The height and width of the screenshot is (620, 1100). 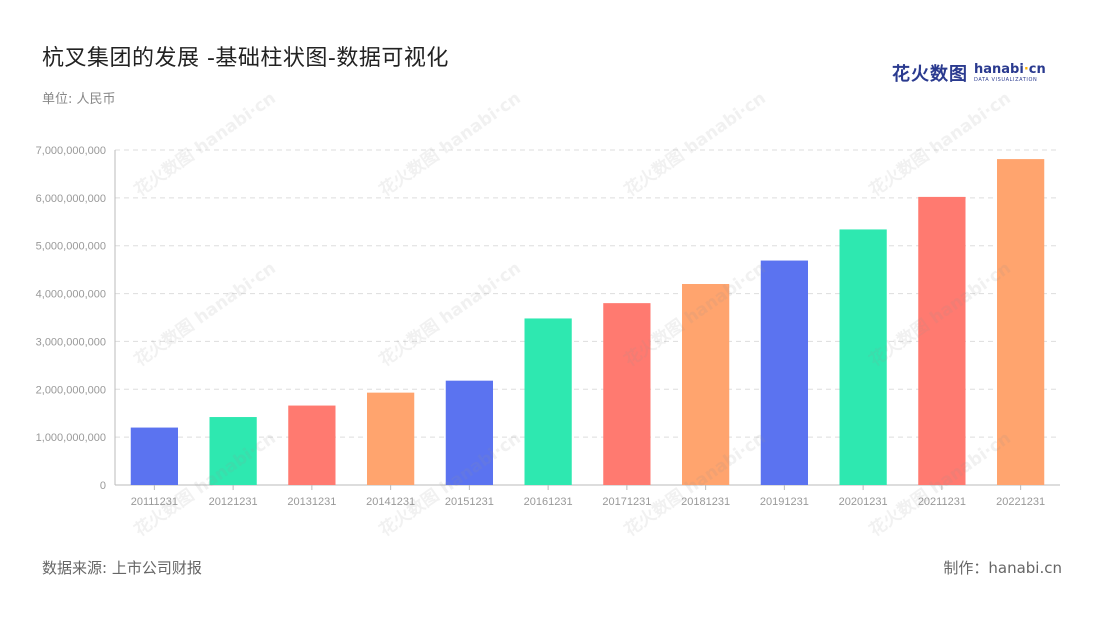 I want to click on x-tick-label: 20211231, so click(x=942, y=502).